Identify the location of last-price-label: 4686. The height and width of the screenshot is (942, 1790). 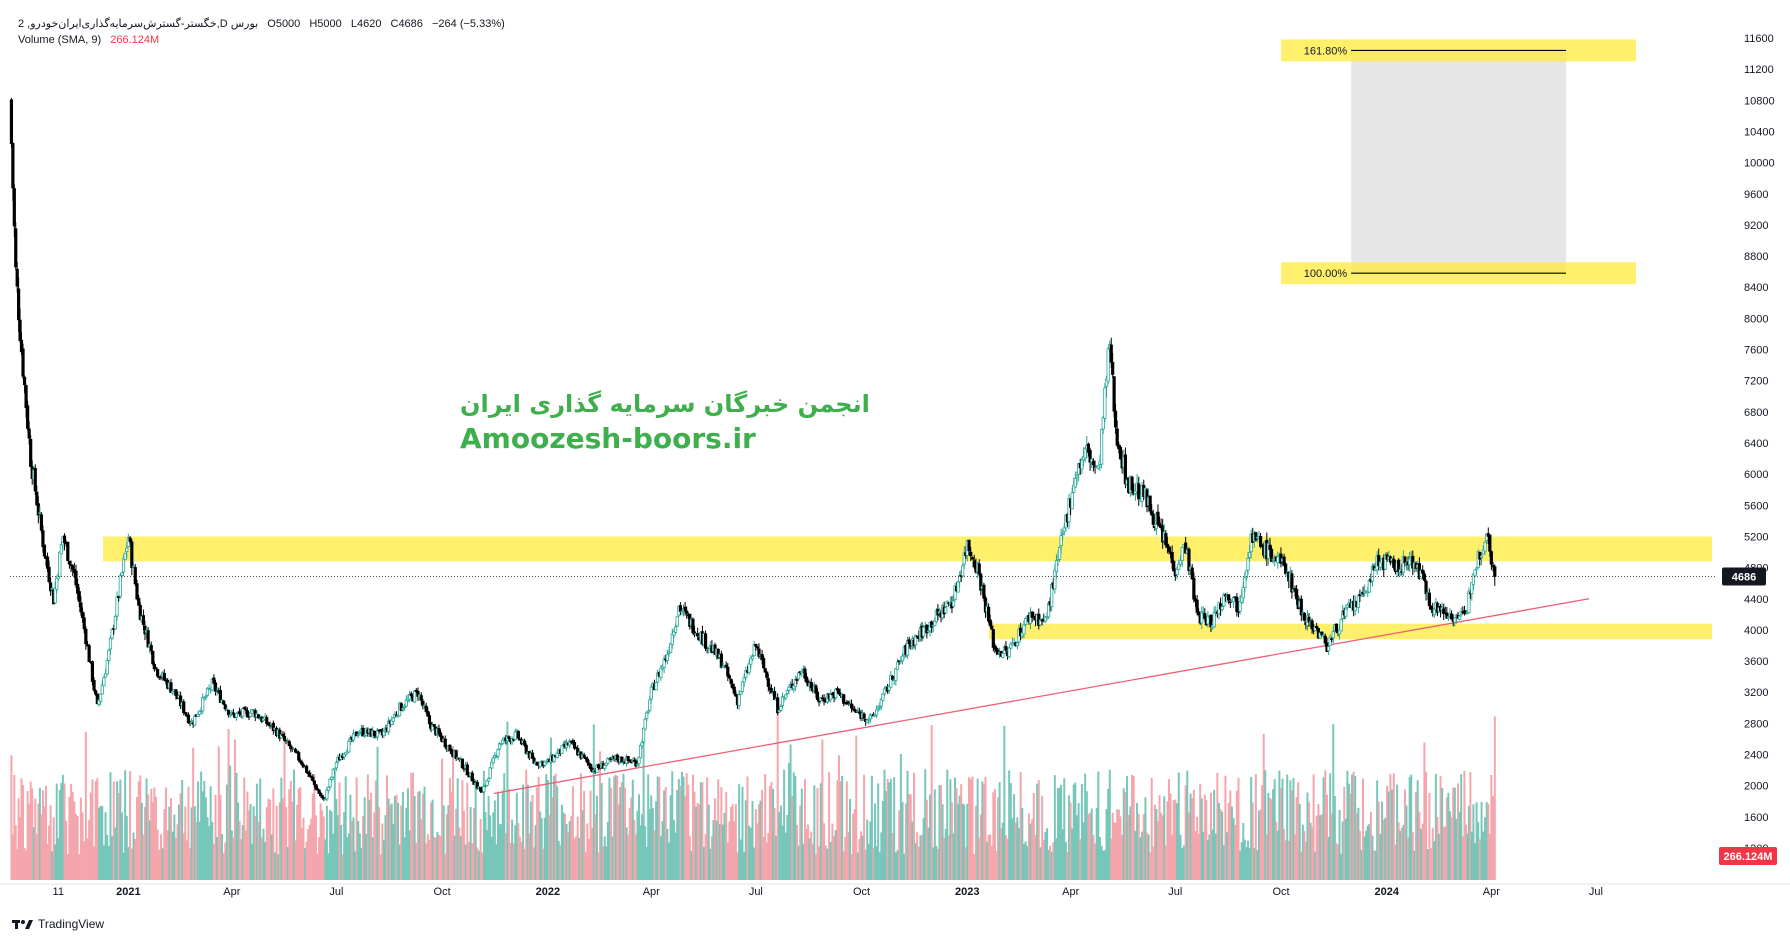
(1744, 577).